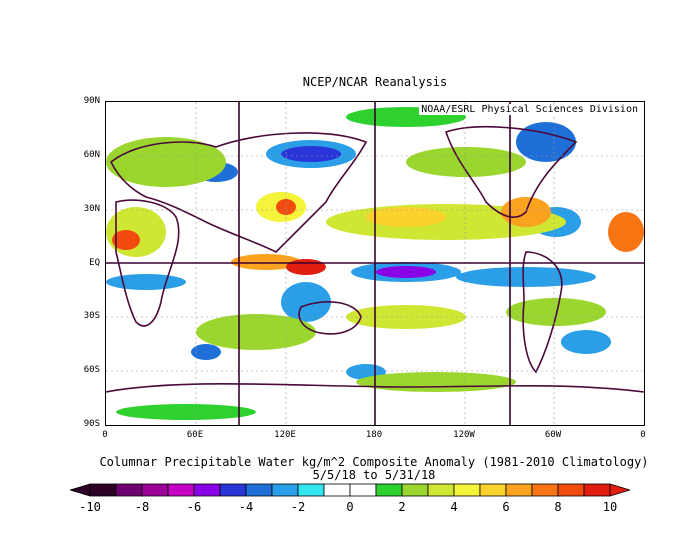 Image resolution: width=700 pixels, height=542 pixels. I want to click on y-tick-90s: 90S, so click(91, 424).